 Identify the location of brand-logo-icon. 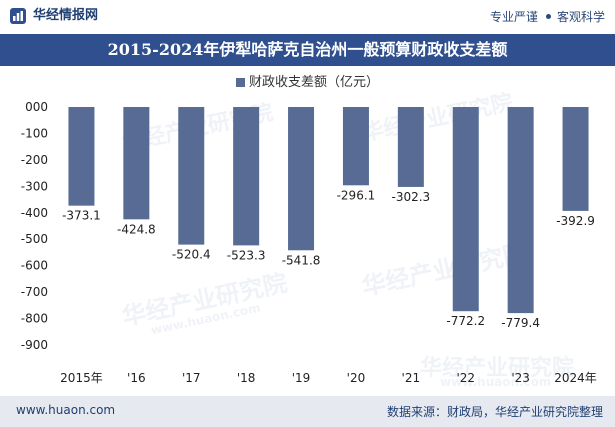
(18, 16).